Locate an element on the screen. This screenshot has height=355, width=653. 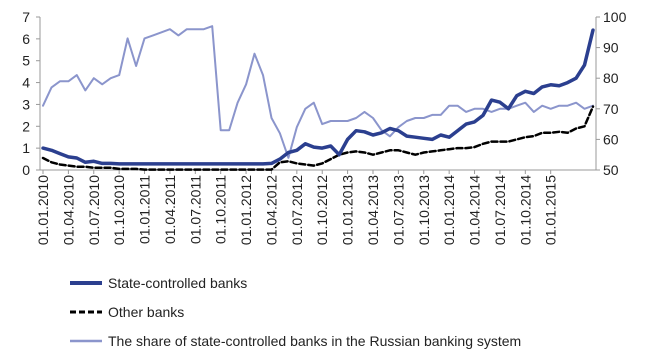
left-tick-label: 5 is located at coordinates (26, 61).